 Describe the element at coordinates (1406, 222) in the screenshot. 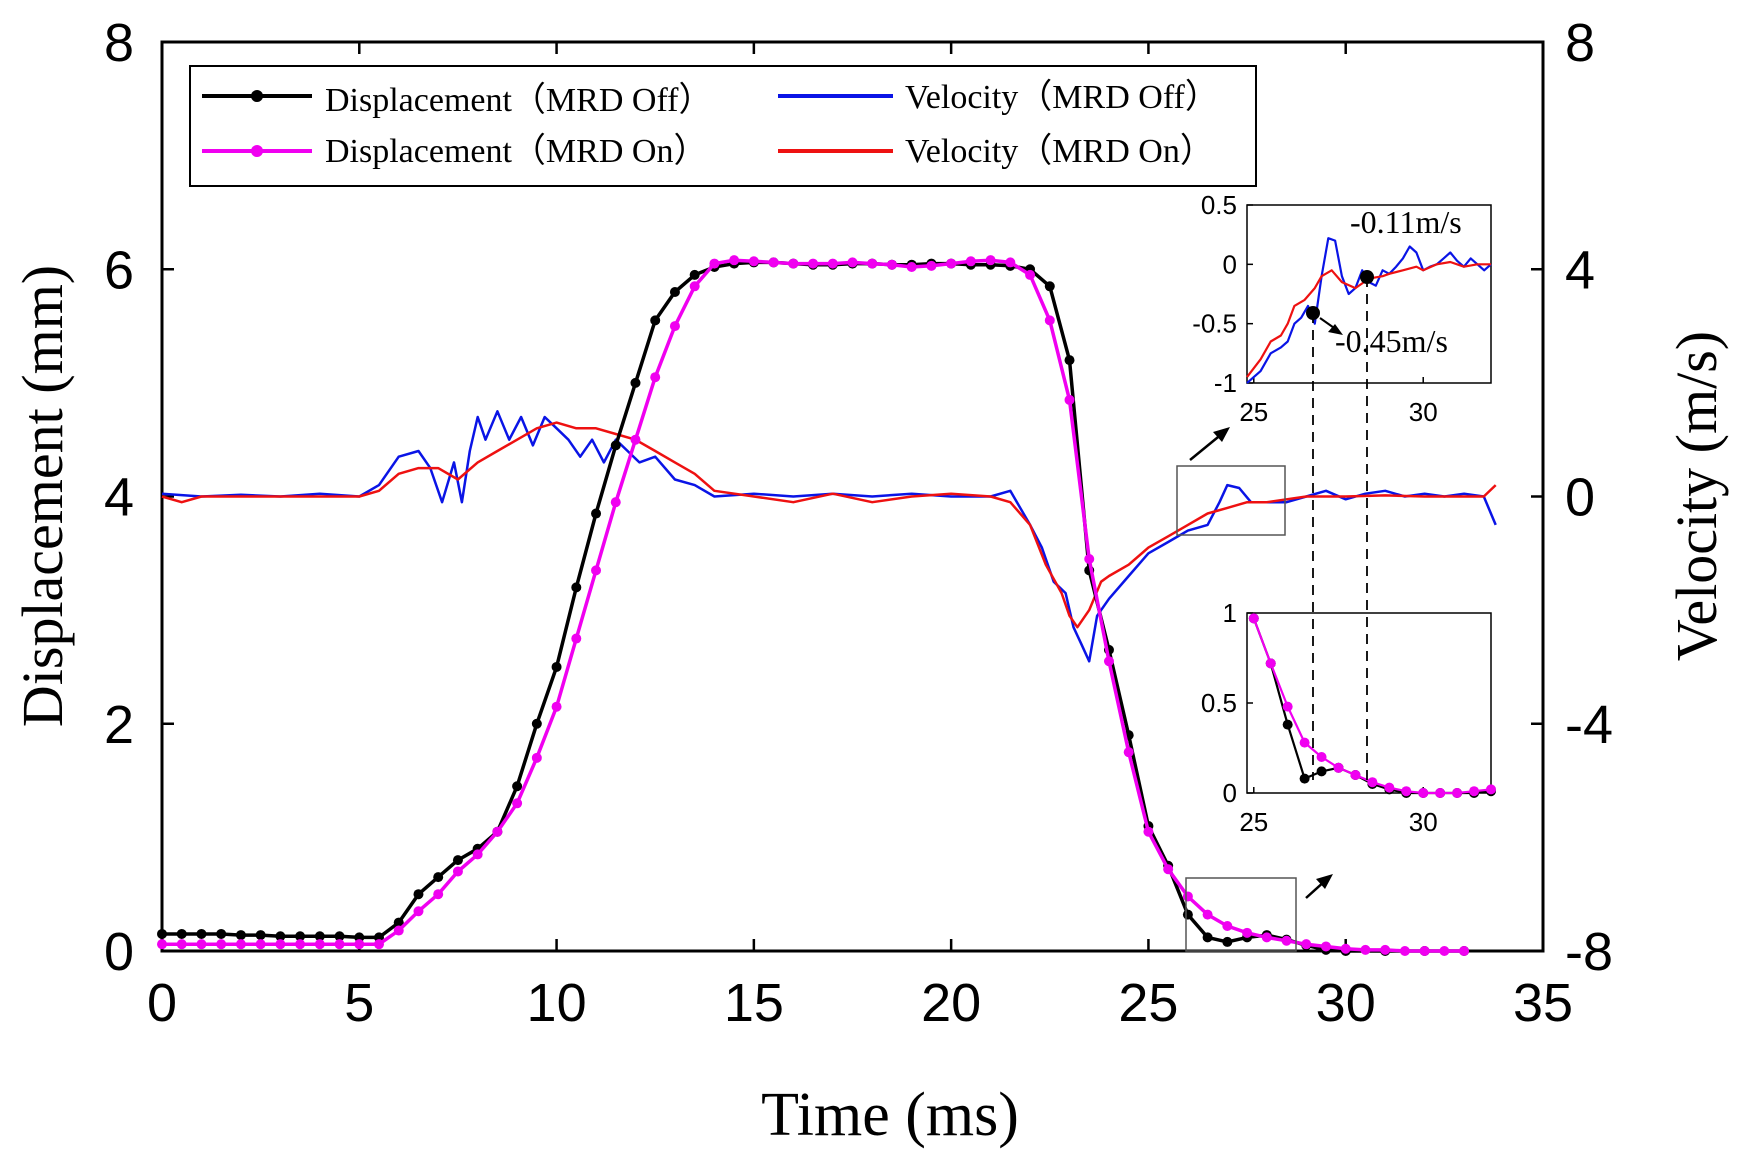

I see `annotation-label-high: -0.11m/s` at that location.